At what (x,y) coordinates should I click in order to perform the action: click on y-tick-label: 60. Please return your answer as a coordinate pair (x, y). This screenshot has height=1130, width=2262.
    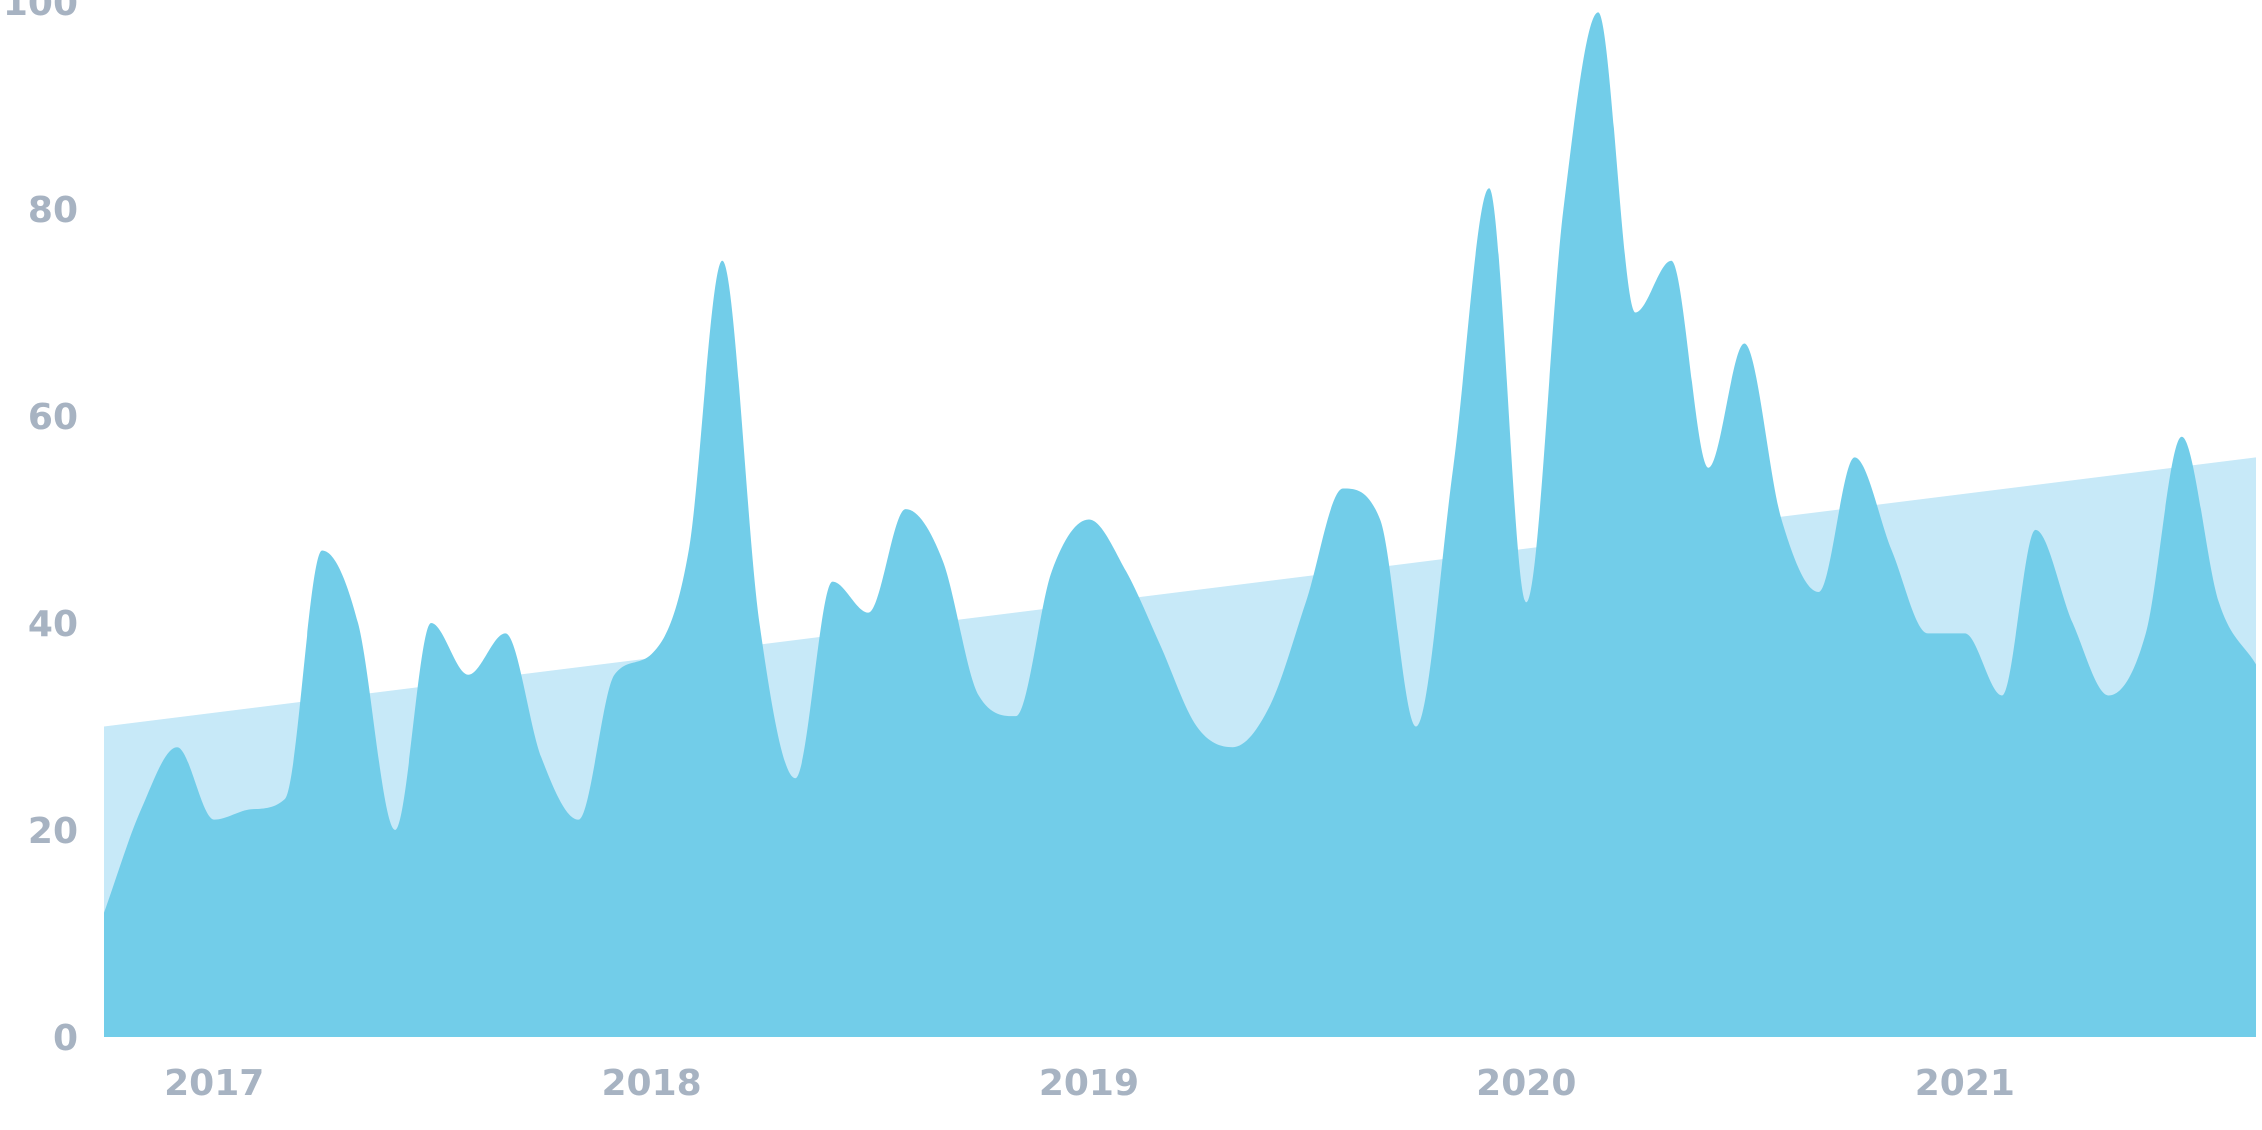
    Looking at the image, I should click on (53, 417).